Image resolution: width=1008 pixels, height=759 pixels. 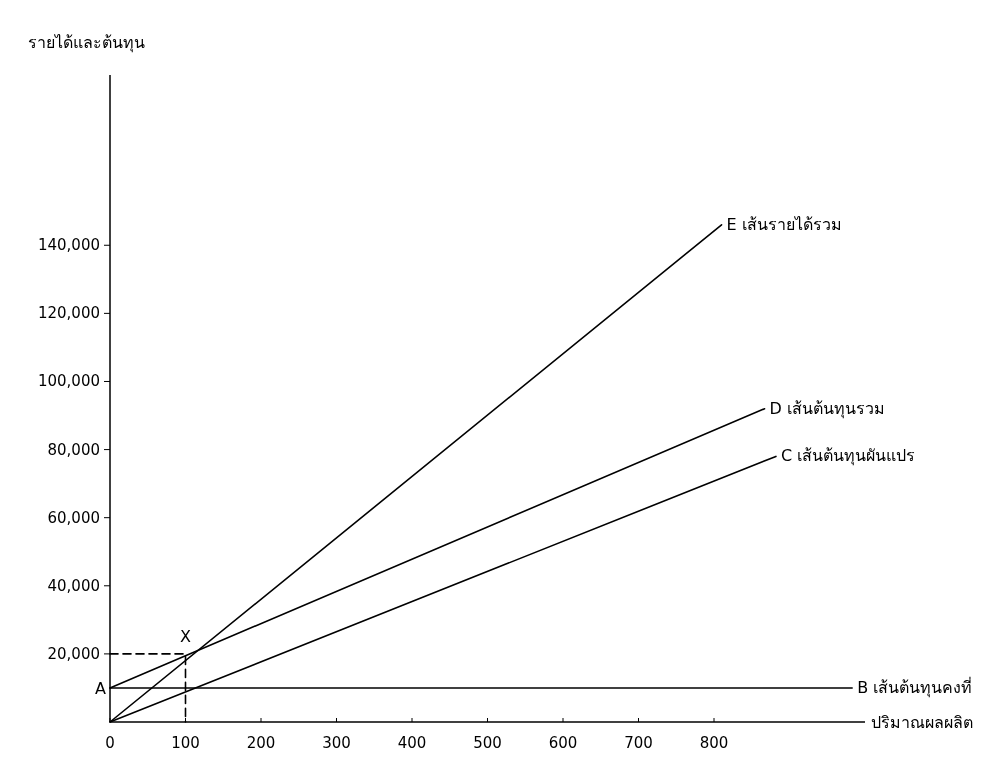 I want to click on y-tick-label: 80,000, so click(x=73, y=449).